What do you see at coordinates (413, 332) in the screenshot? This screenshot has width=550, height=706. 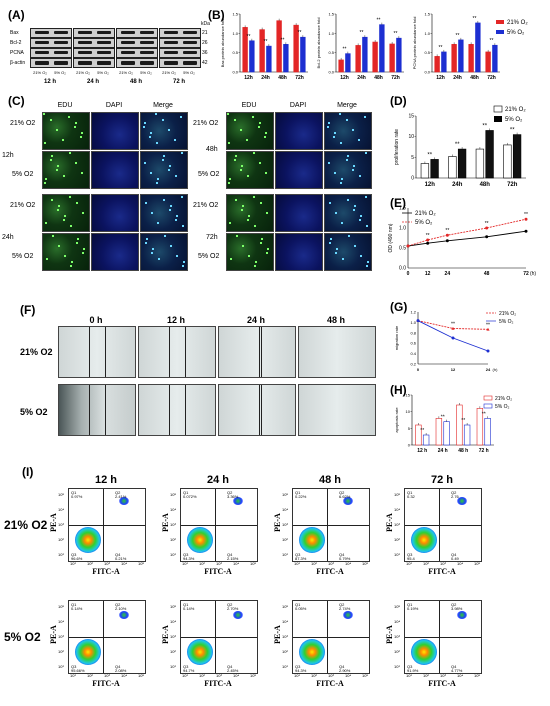 I see `y-tick-label: 0.8` at bounding box center [413, 332].